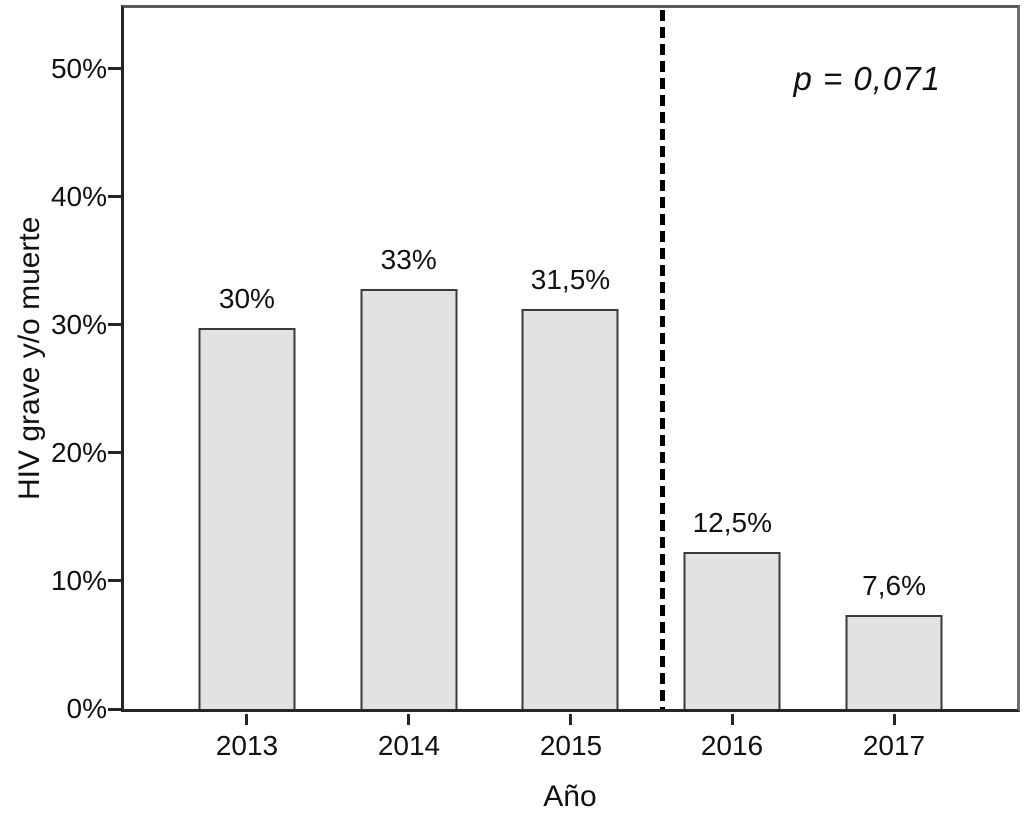 The image size is (1024, 817). I want to click on y-tick-label: 0%, so click(86, 708).